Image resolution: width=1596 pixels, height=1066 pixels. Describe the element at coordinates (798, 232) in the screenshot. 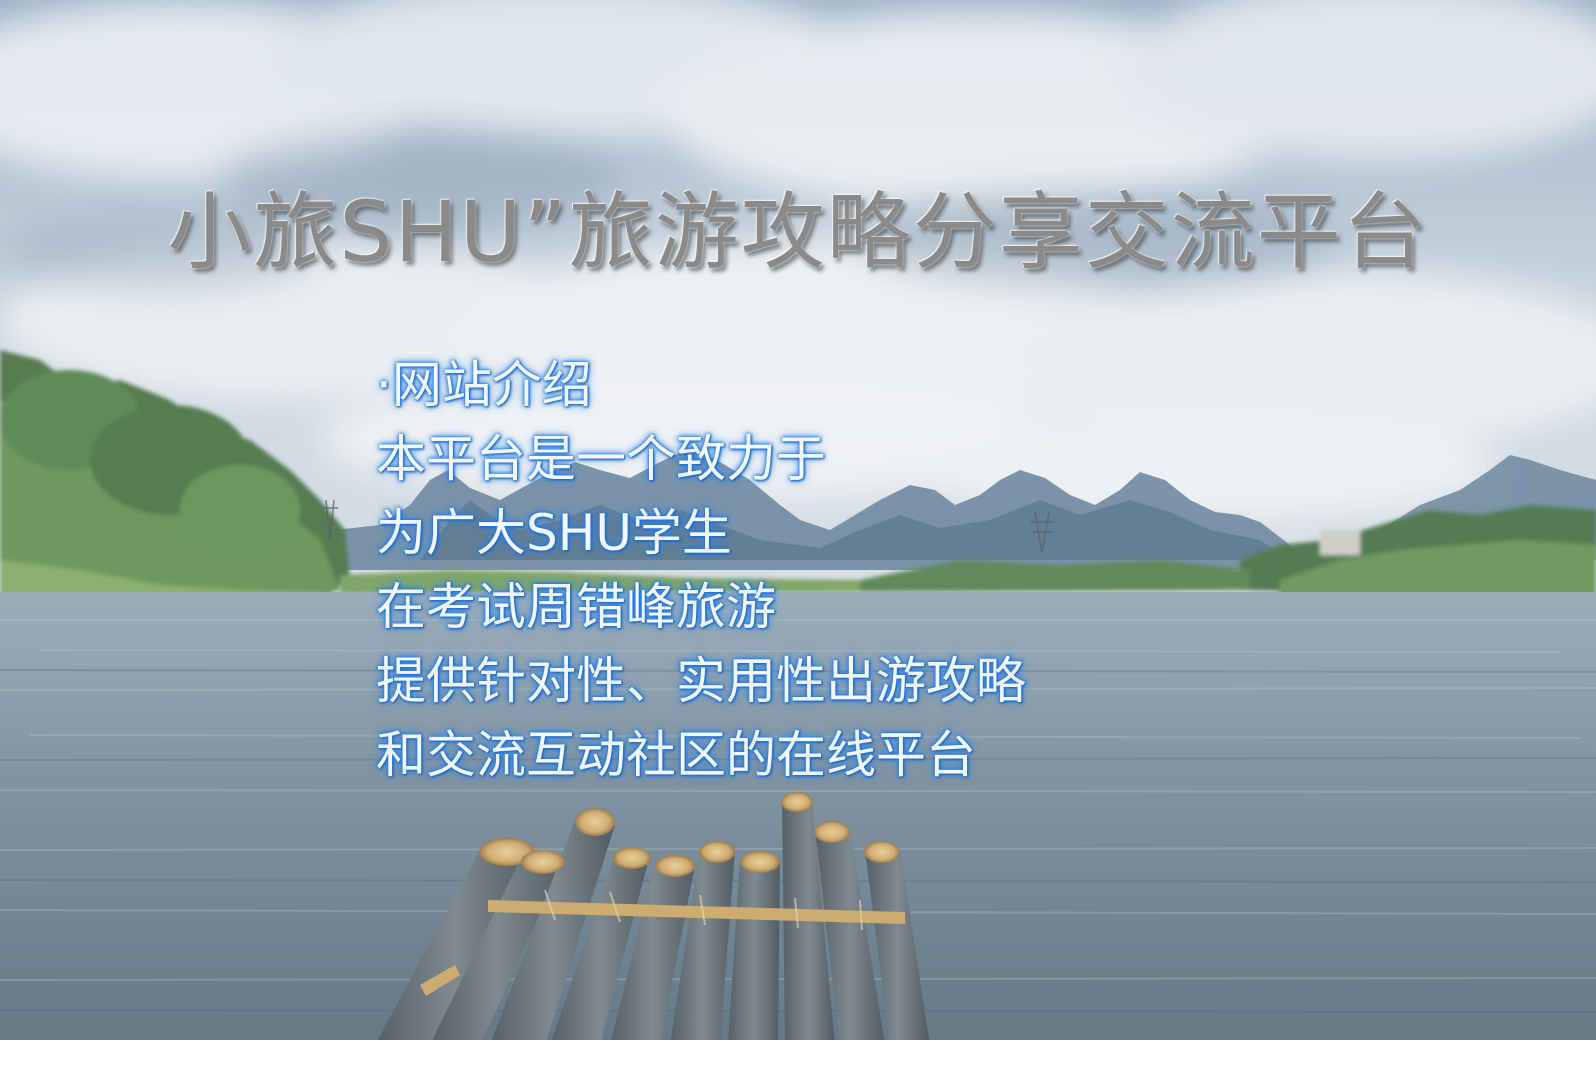

I see `slide-title: 小旅SHU”旅游攻略分享交流平台` at that location.